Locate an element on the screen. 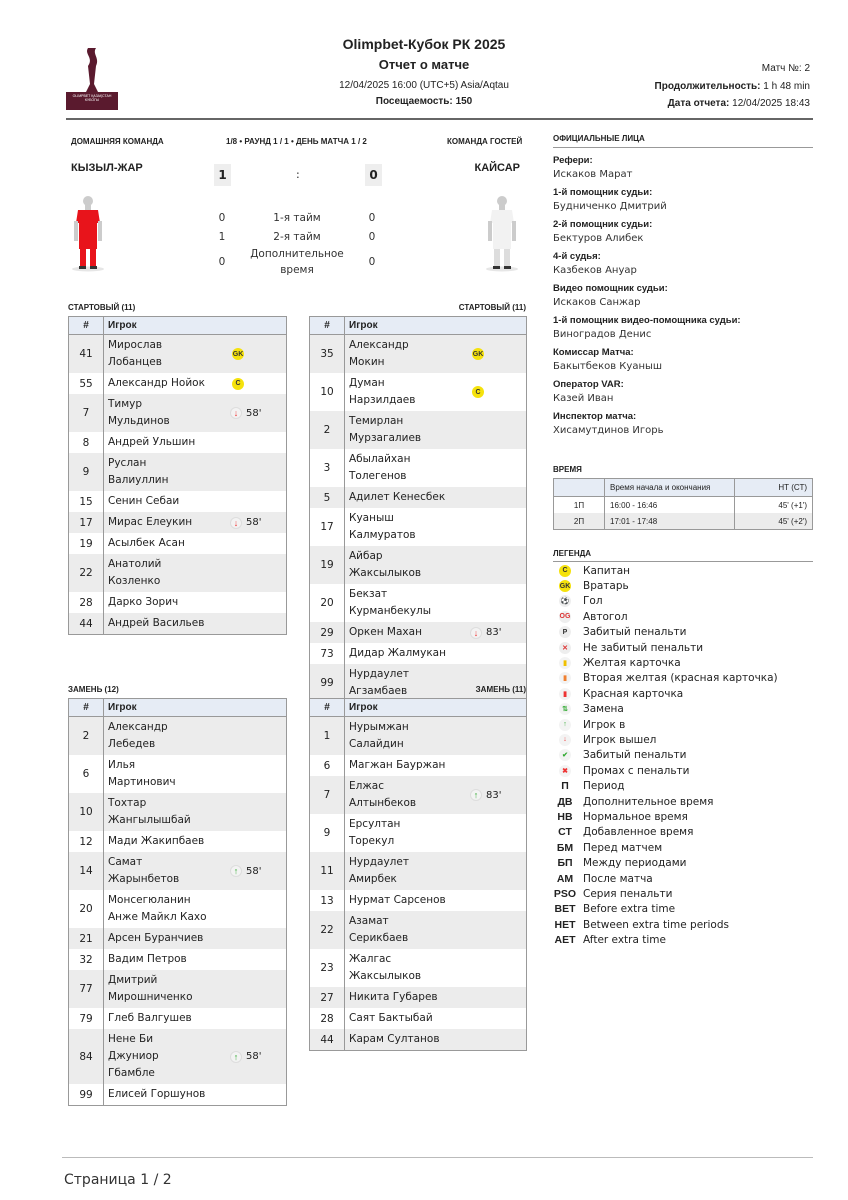  player-number: 6 is located at coordinates (327, 765).